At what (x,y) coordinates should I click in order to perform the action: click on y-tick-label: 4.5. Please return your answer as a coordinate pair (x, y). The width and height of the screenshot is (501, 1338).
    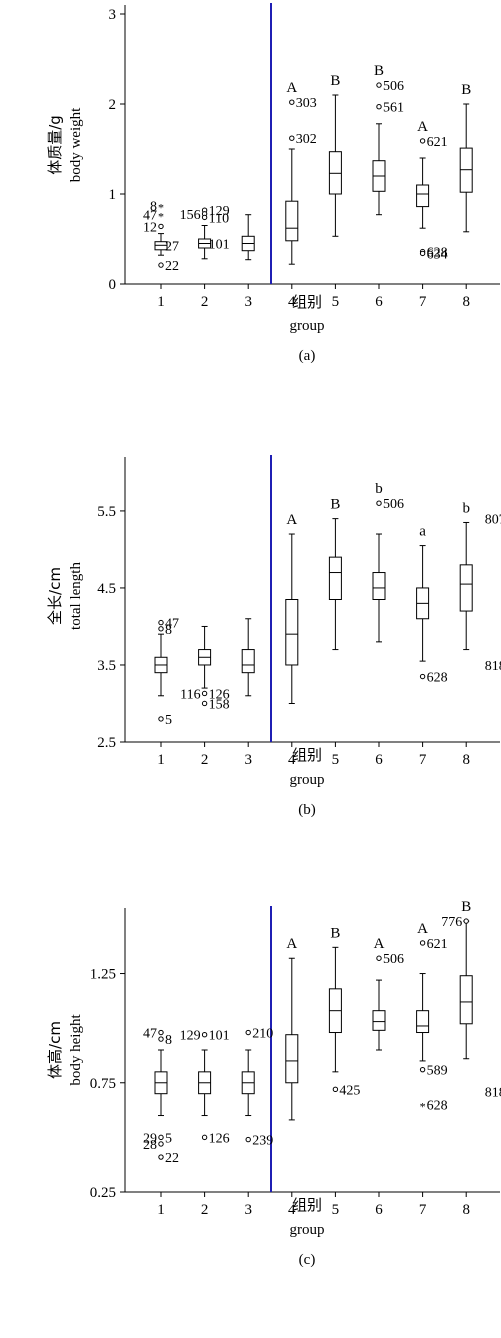
    Looking at the image, I should click on (106, 589).